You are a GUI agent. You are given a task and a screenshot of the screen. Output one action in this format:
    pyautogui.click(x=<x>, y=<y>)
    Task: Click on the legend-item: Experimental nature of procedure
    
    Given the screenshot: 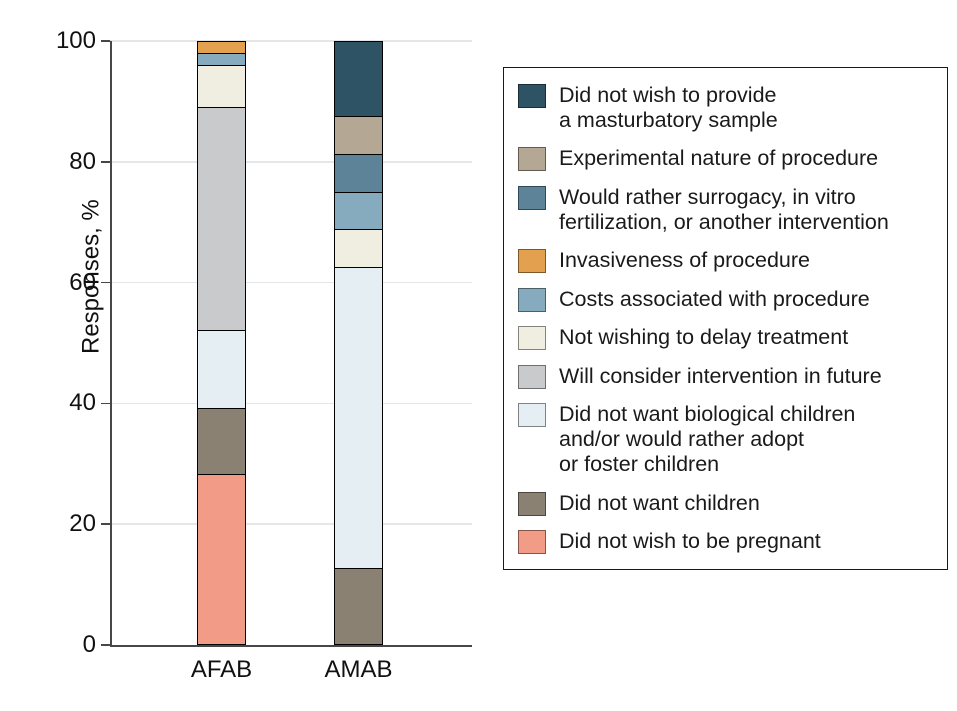 What is the action you would take?
    pyautogui.click(x=725, y=159)
    